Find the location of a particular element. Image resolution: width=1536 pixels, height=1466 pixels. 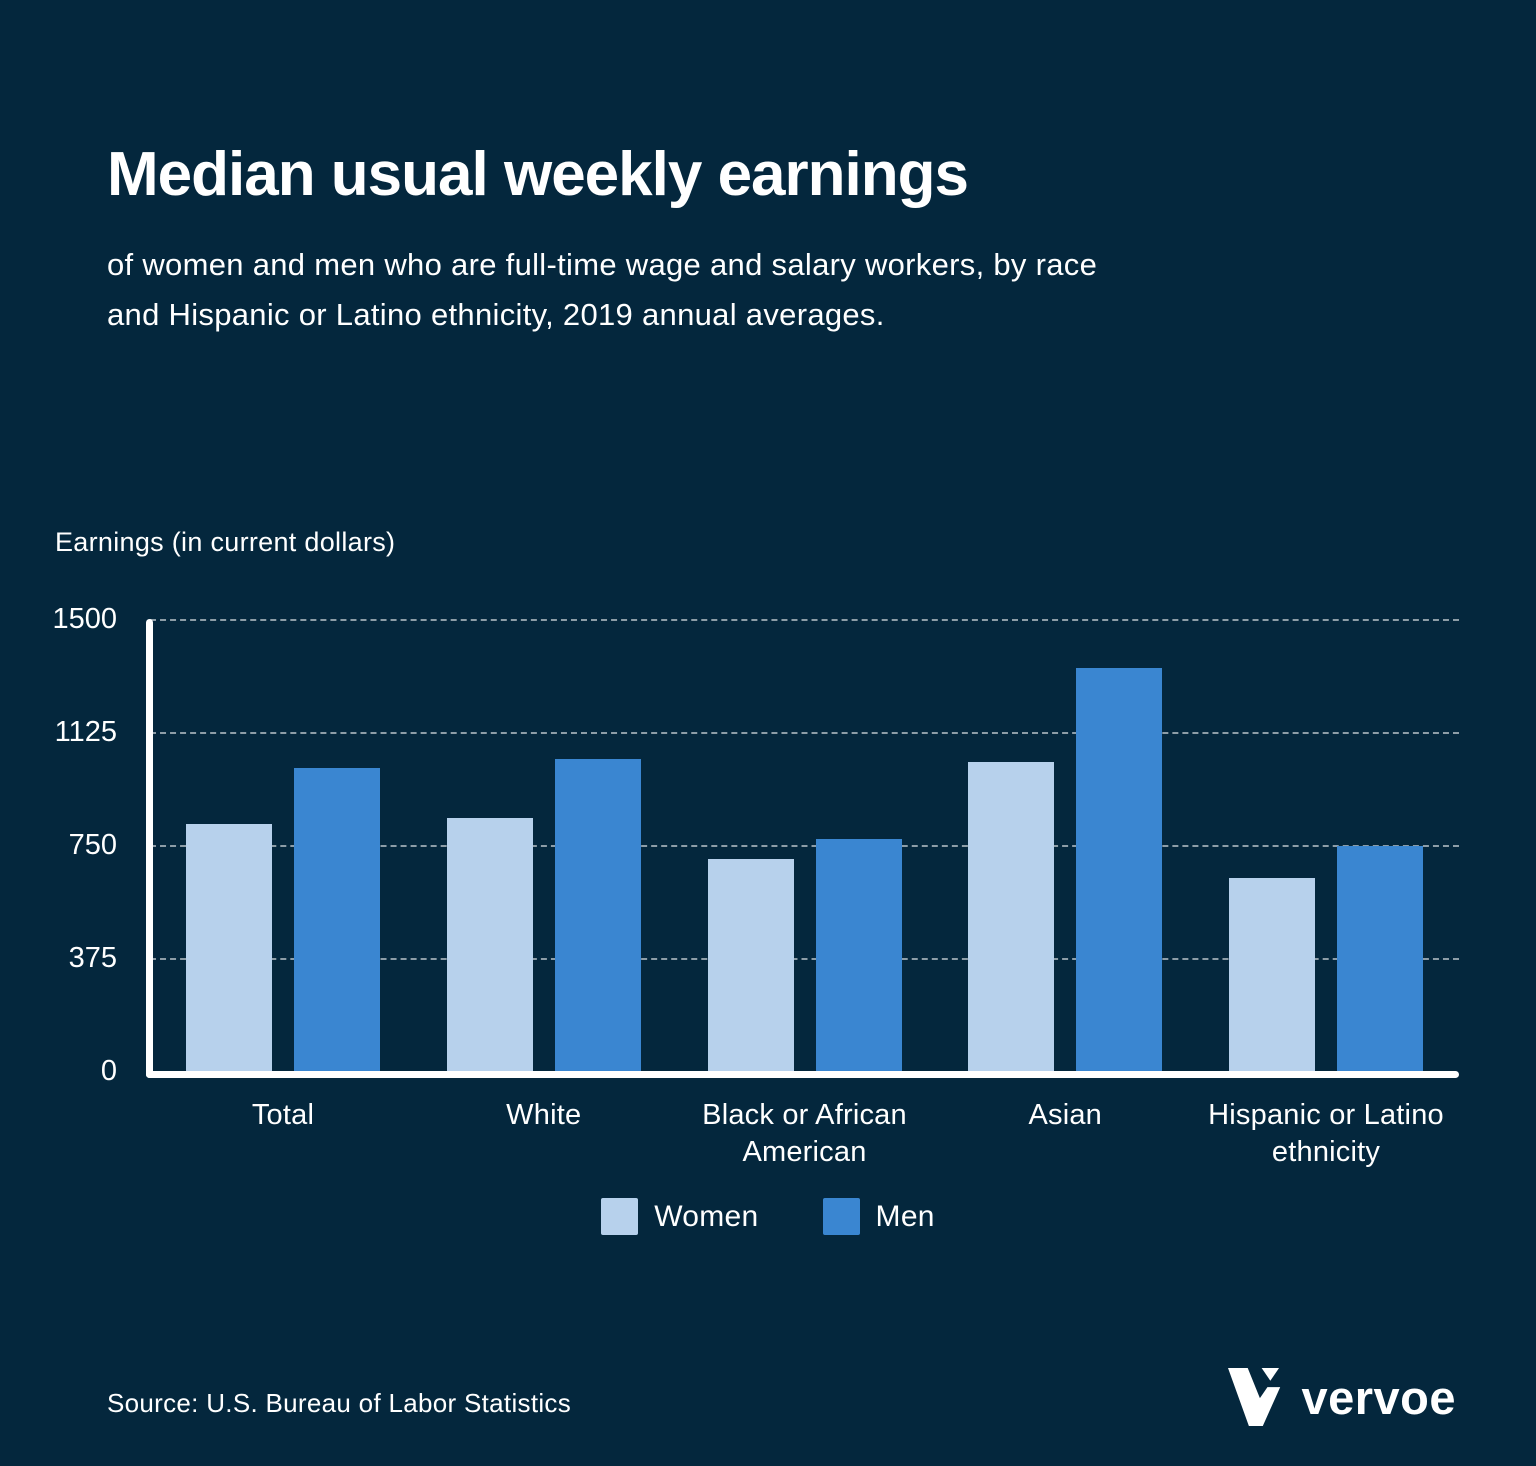

y-tick-label: 375 is located at coordinates (92, 958).